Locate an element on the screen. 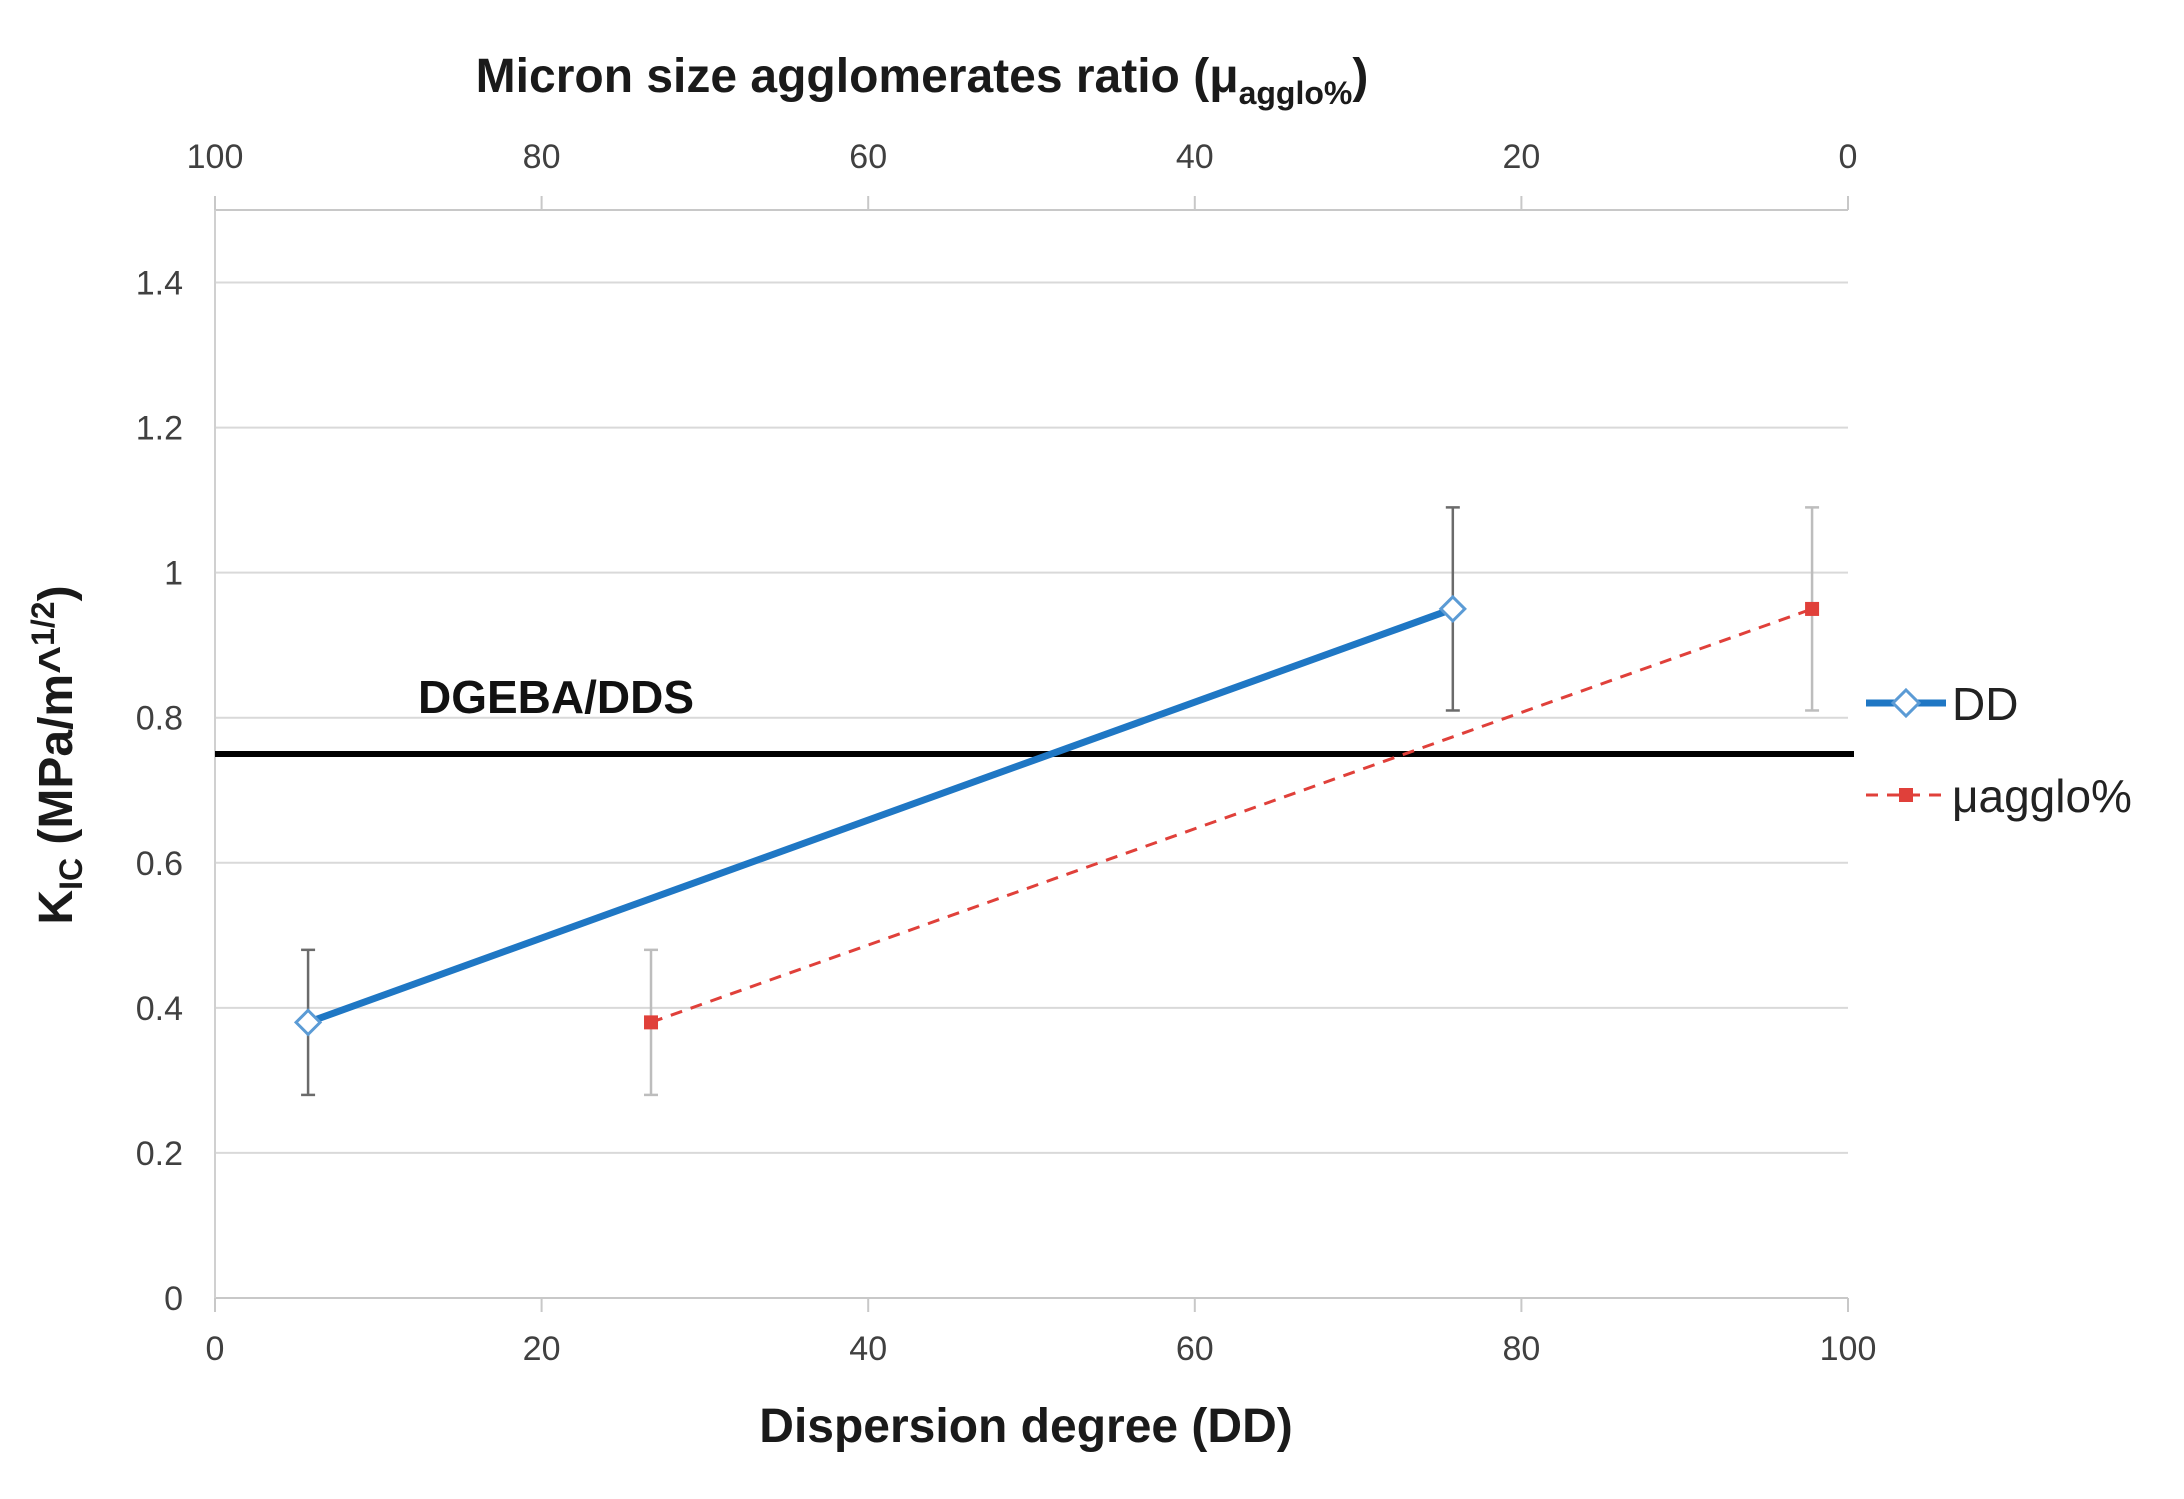 The image size is (2184, 1499). x2-tick-label: 100 is located at coordinates (215, 157).